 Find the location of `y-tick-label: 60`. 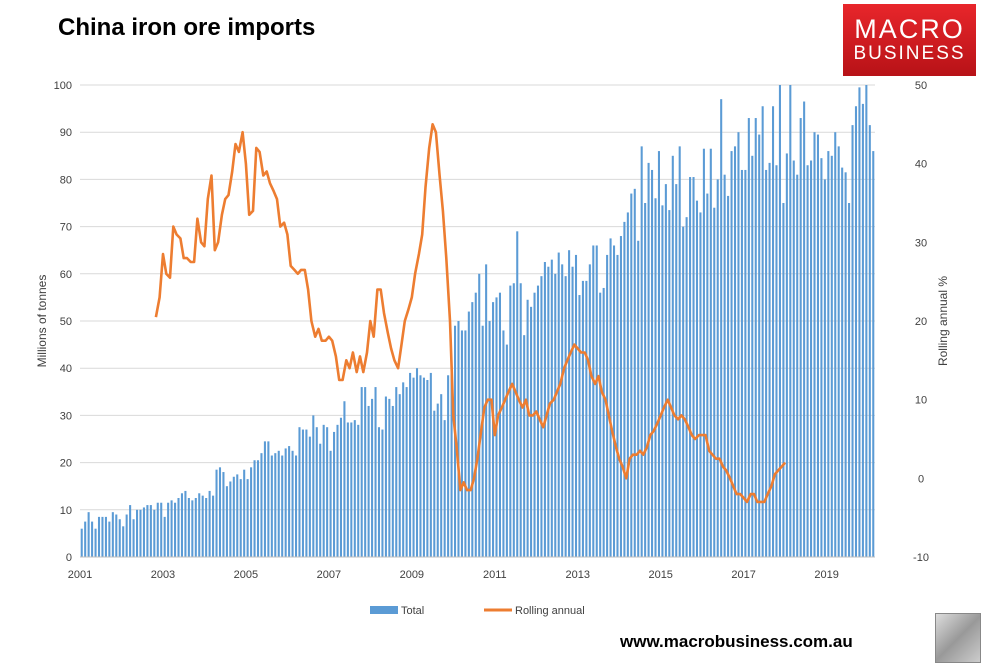

y-tick-label: 60 is located at coordinates (66, 275).